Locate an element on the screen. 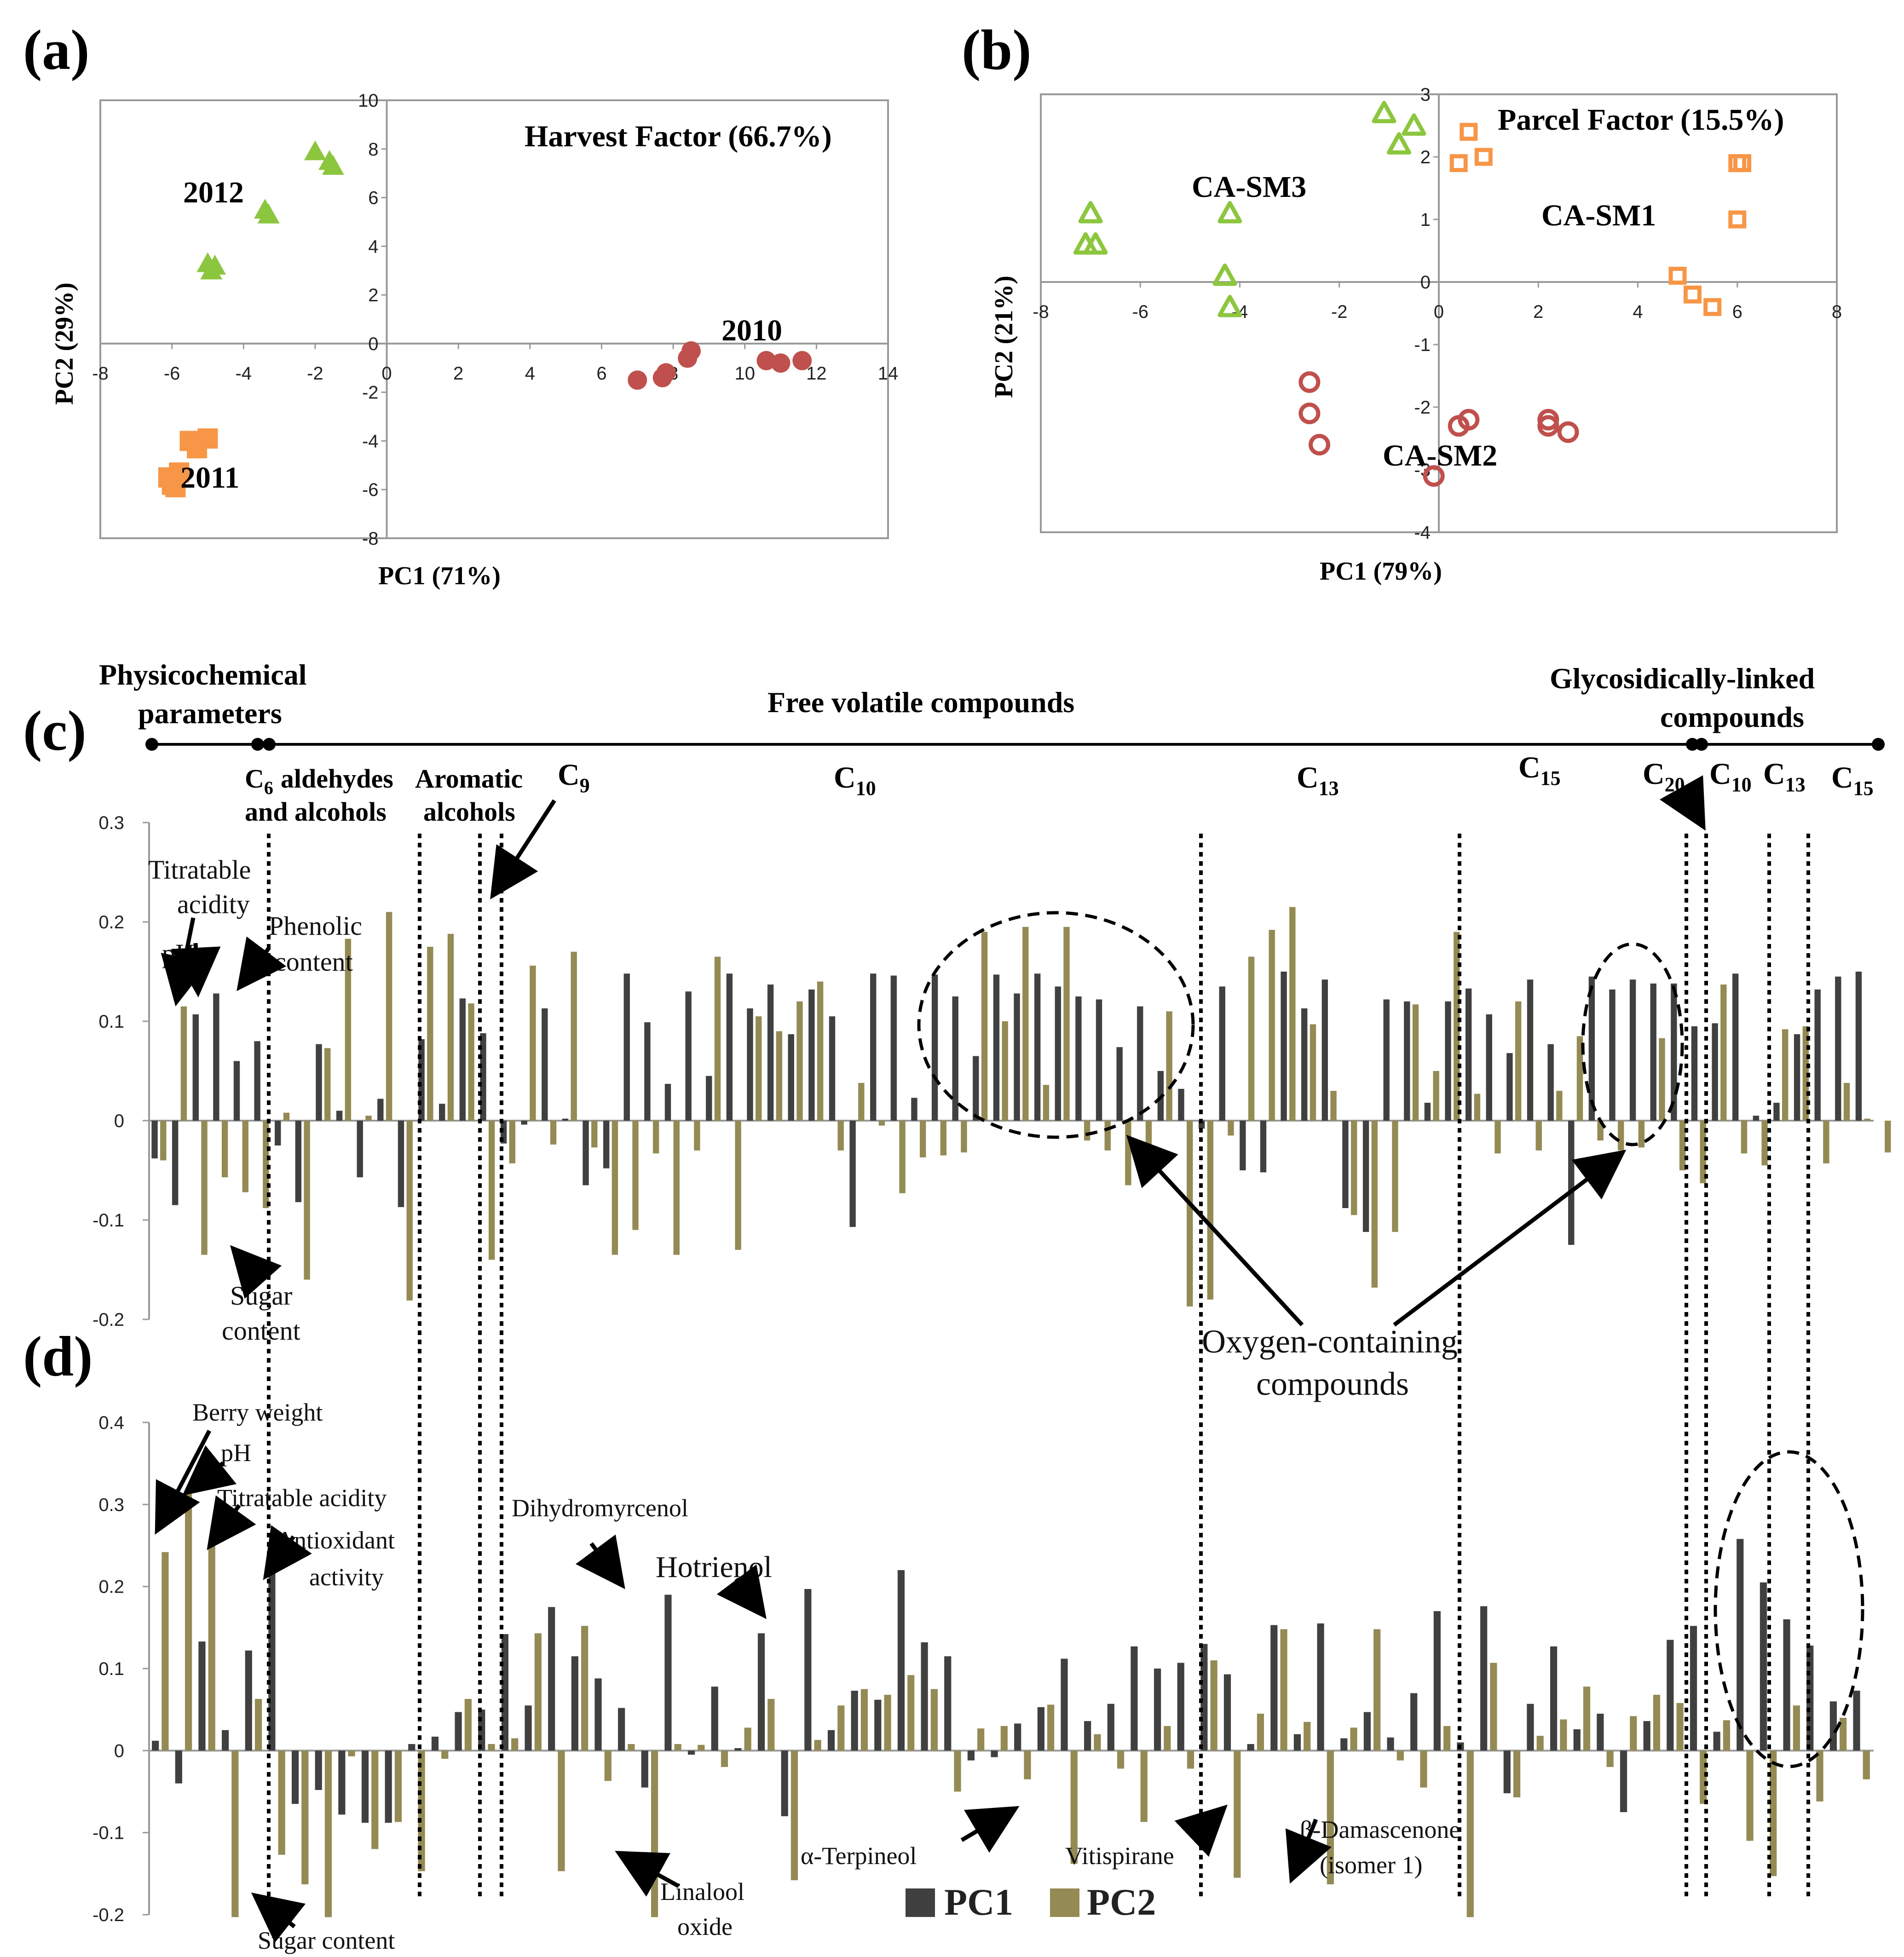 This screenshot has height=1957, width=1904. group-glycosidic-line1: Glycosidically-linked is located at coordinates (1682, 678).